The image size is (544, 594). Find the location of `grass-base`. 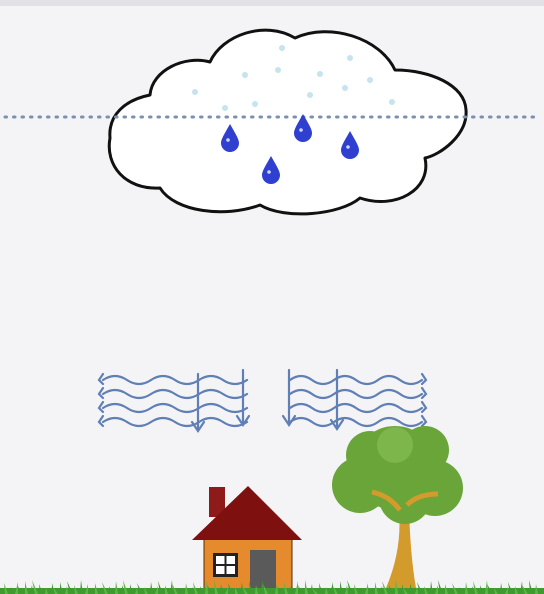

grass-base is located at coordinates (272, 591).